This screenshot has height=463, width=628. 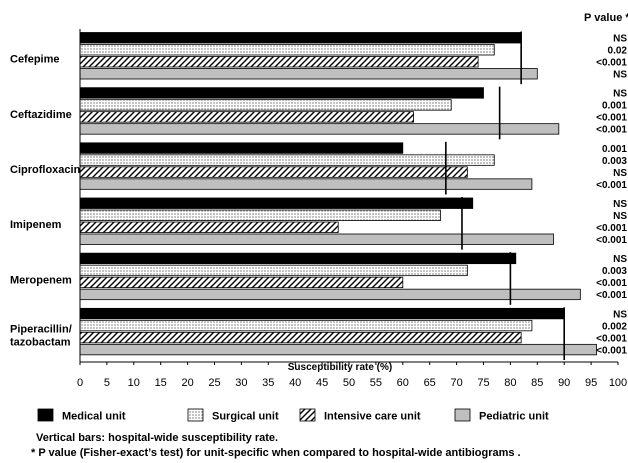 What do you see at coordinates (606, 18) in the screenshot?
I see `pvalue-header: P value *` at bounding box center [606, 18].